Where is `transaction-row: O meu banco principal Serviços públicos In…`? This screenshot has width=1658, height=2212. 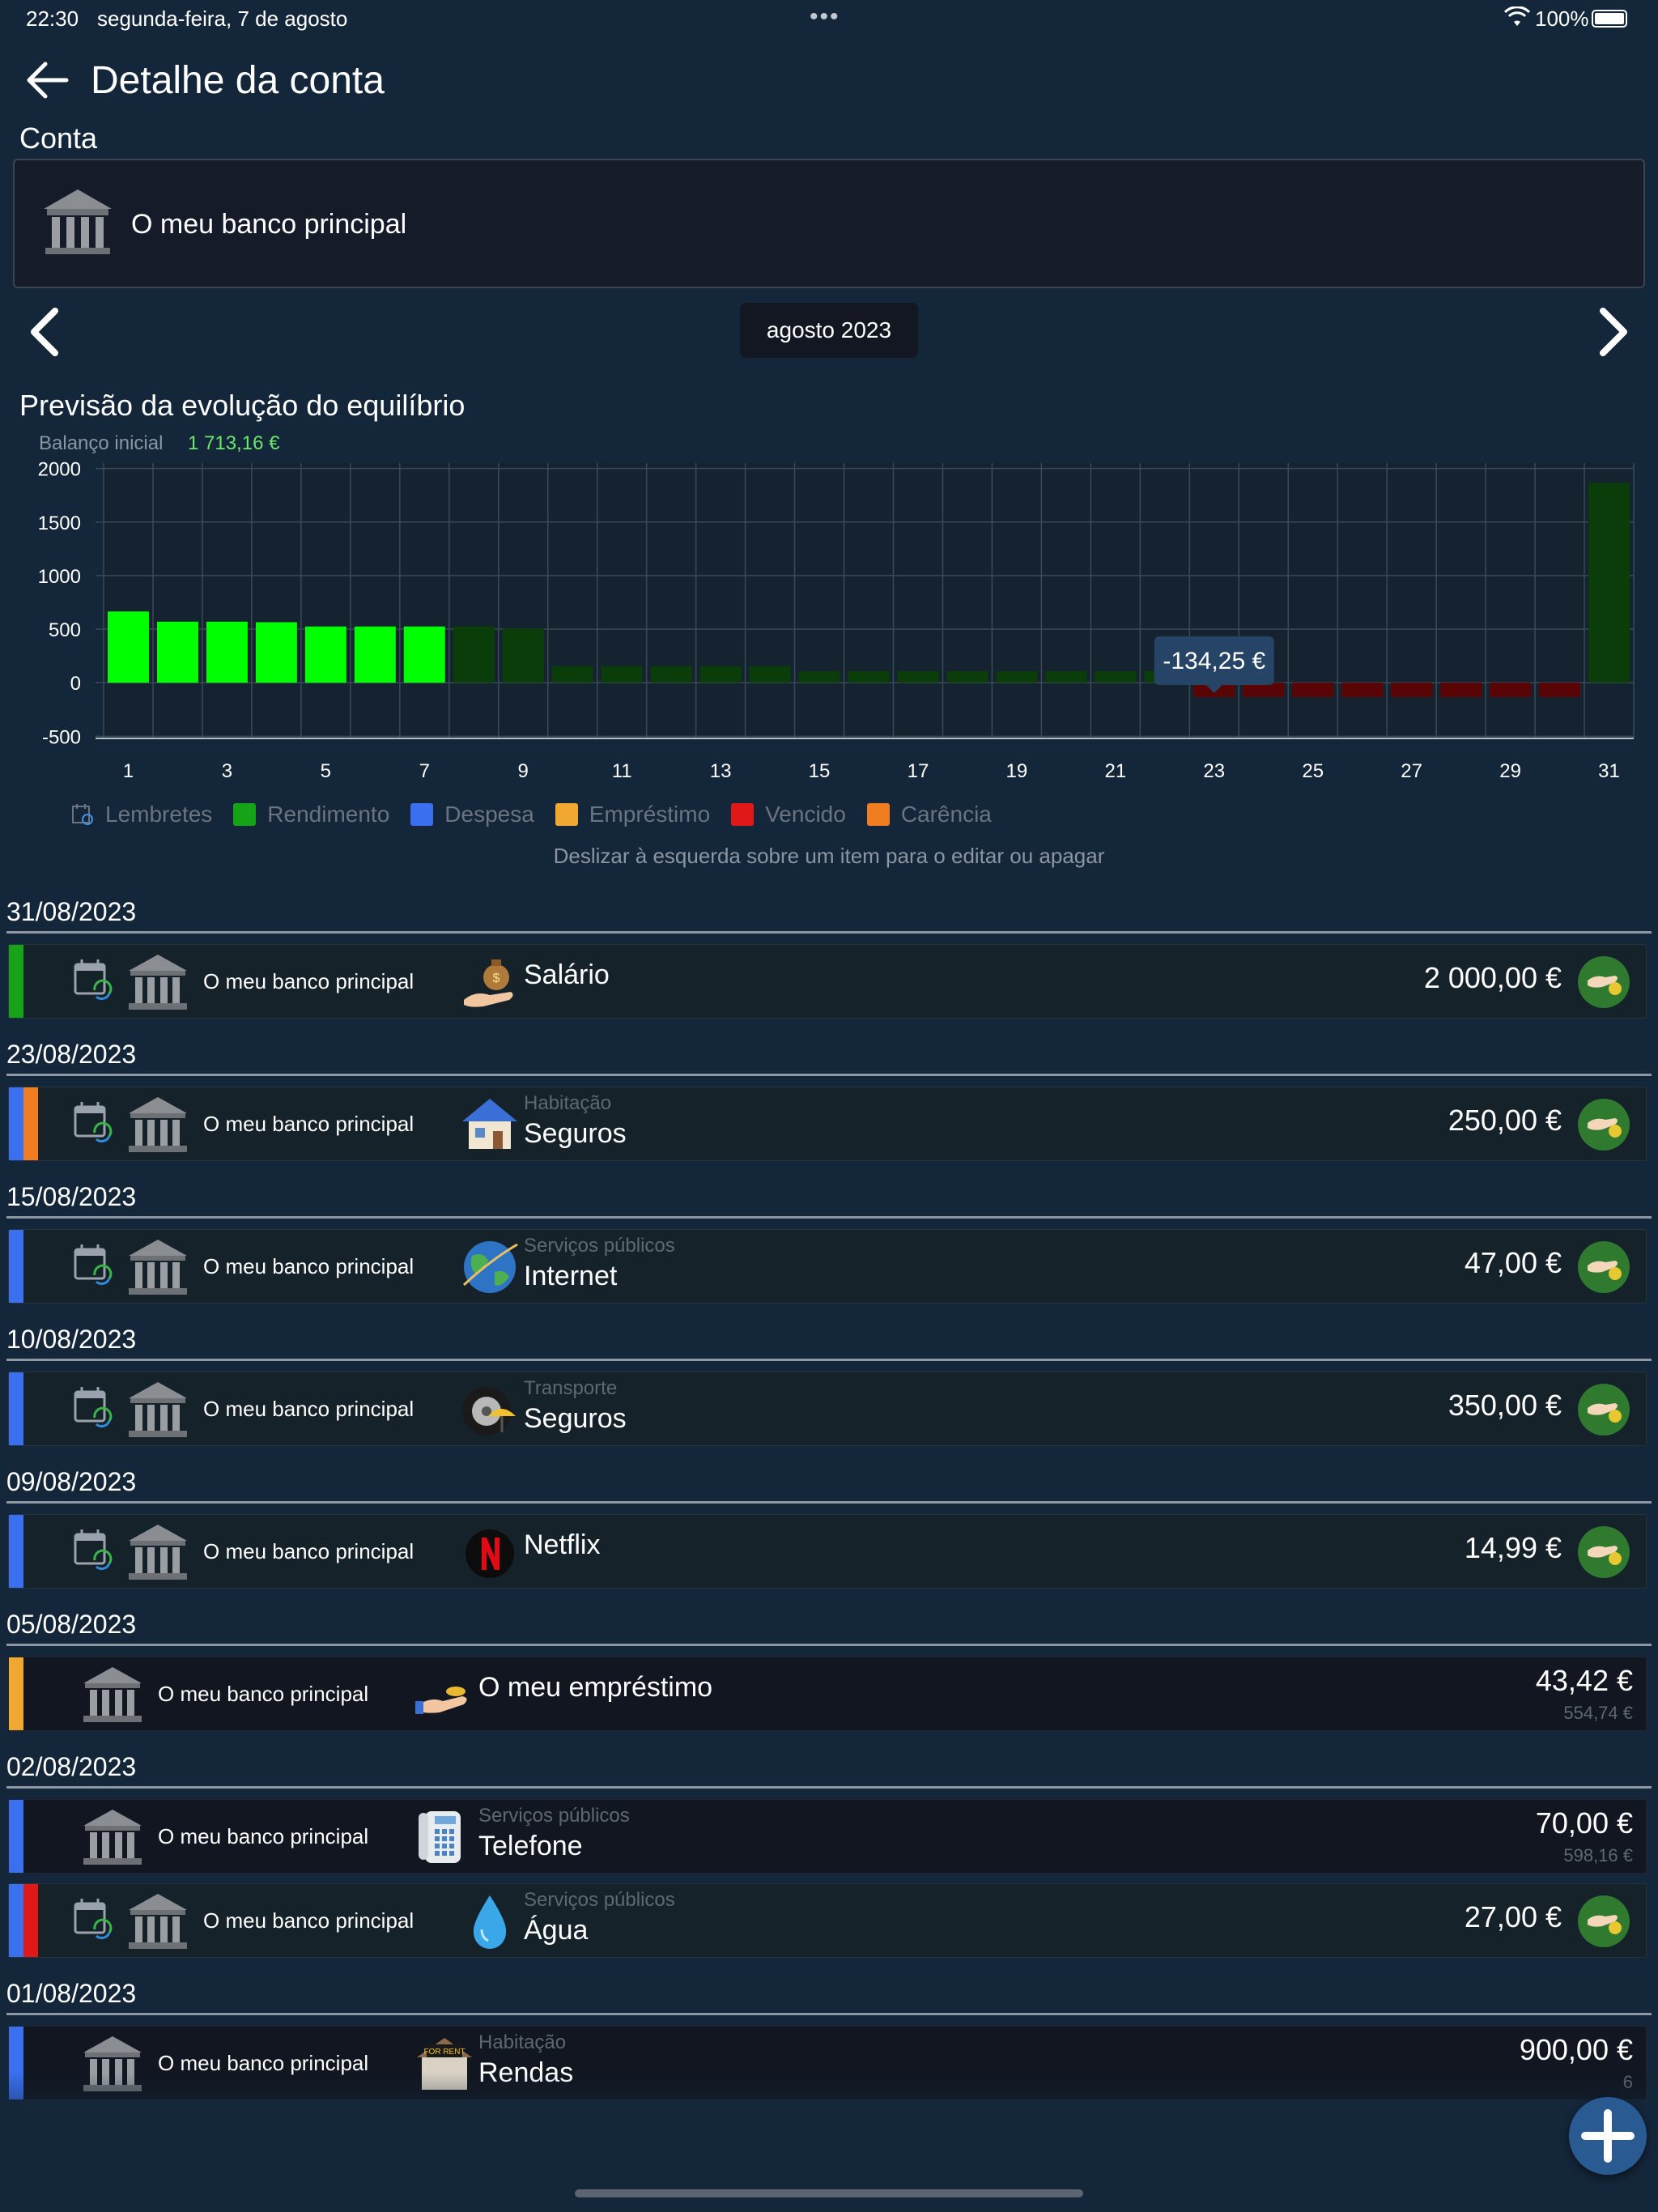
transaction-row: O meu banco principal Serviços públicos In… is located at coordinates (827, 1266).